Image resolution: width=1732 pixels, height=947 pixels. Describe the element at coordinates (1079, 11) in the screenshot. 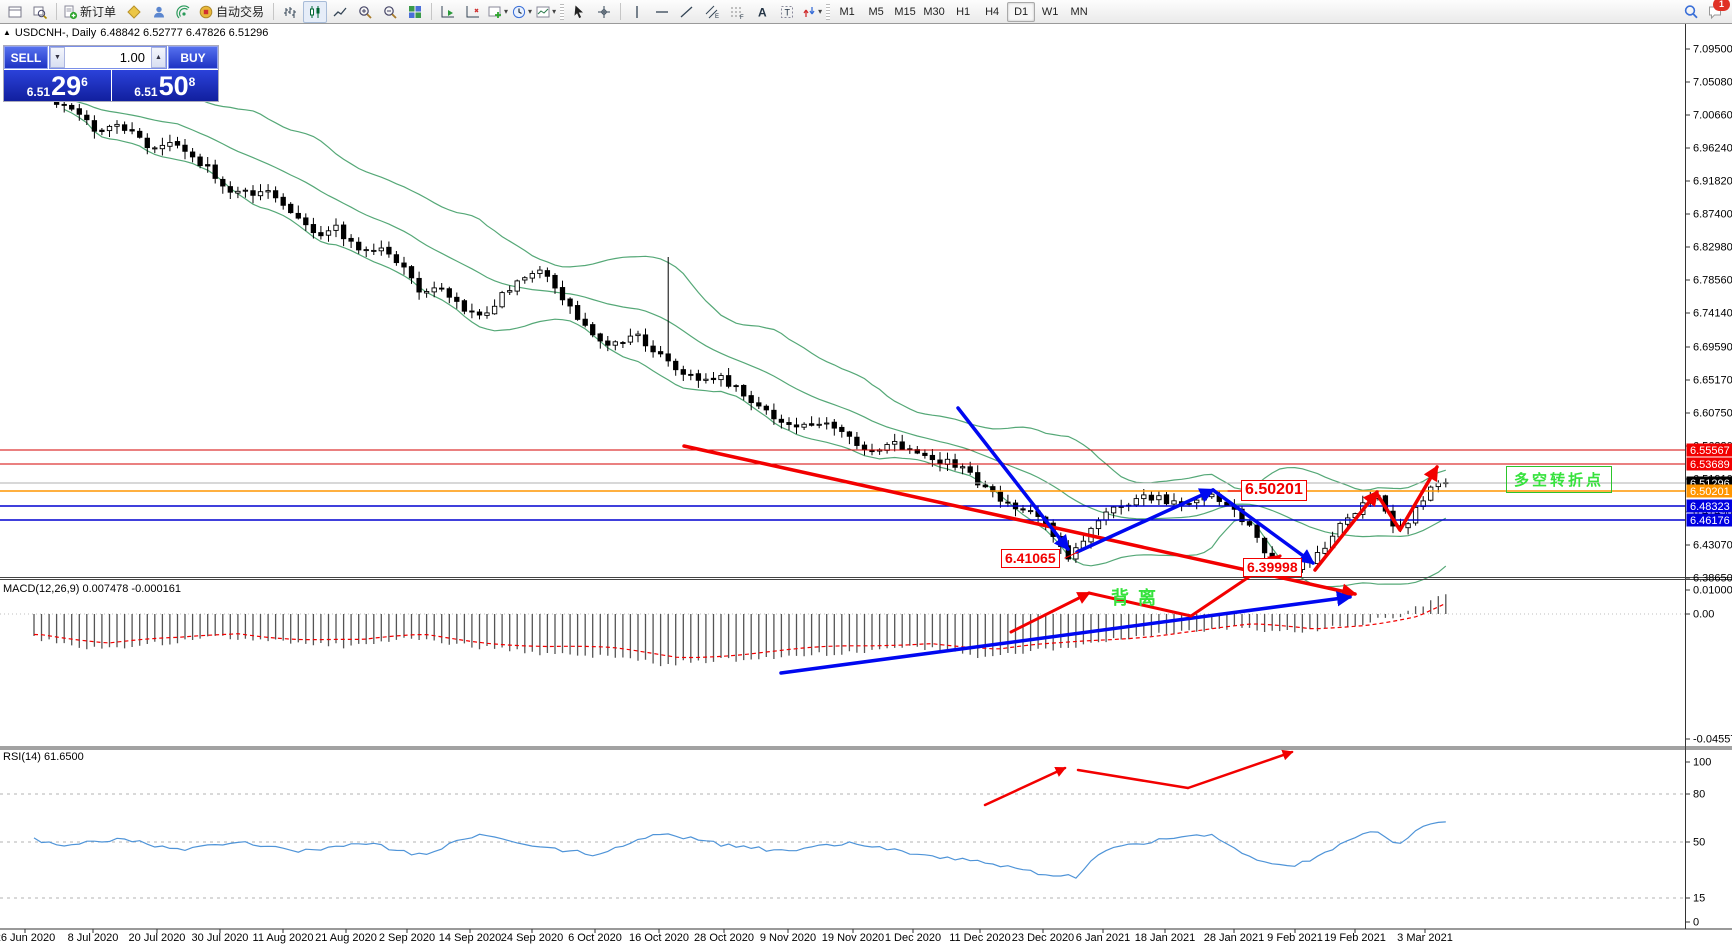

I see `timeframe-mn: MN` at that location.